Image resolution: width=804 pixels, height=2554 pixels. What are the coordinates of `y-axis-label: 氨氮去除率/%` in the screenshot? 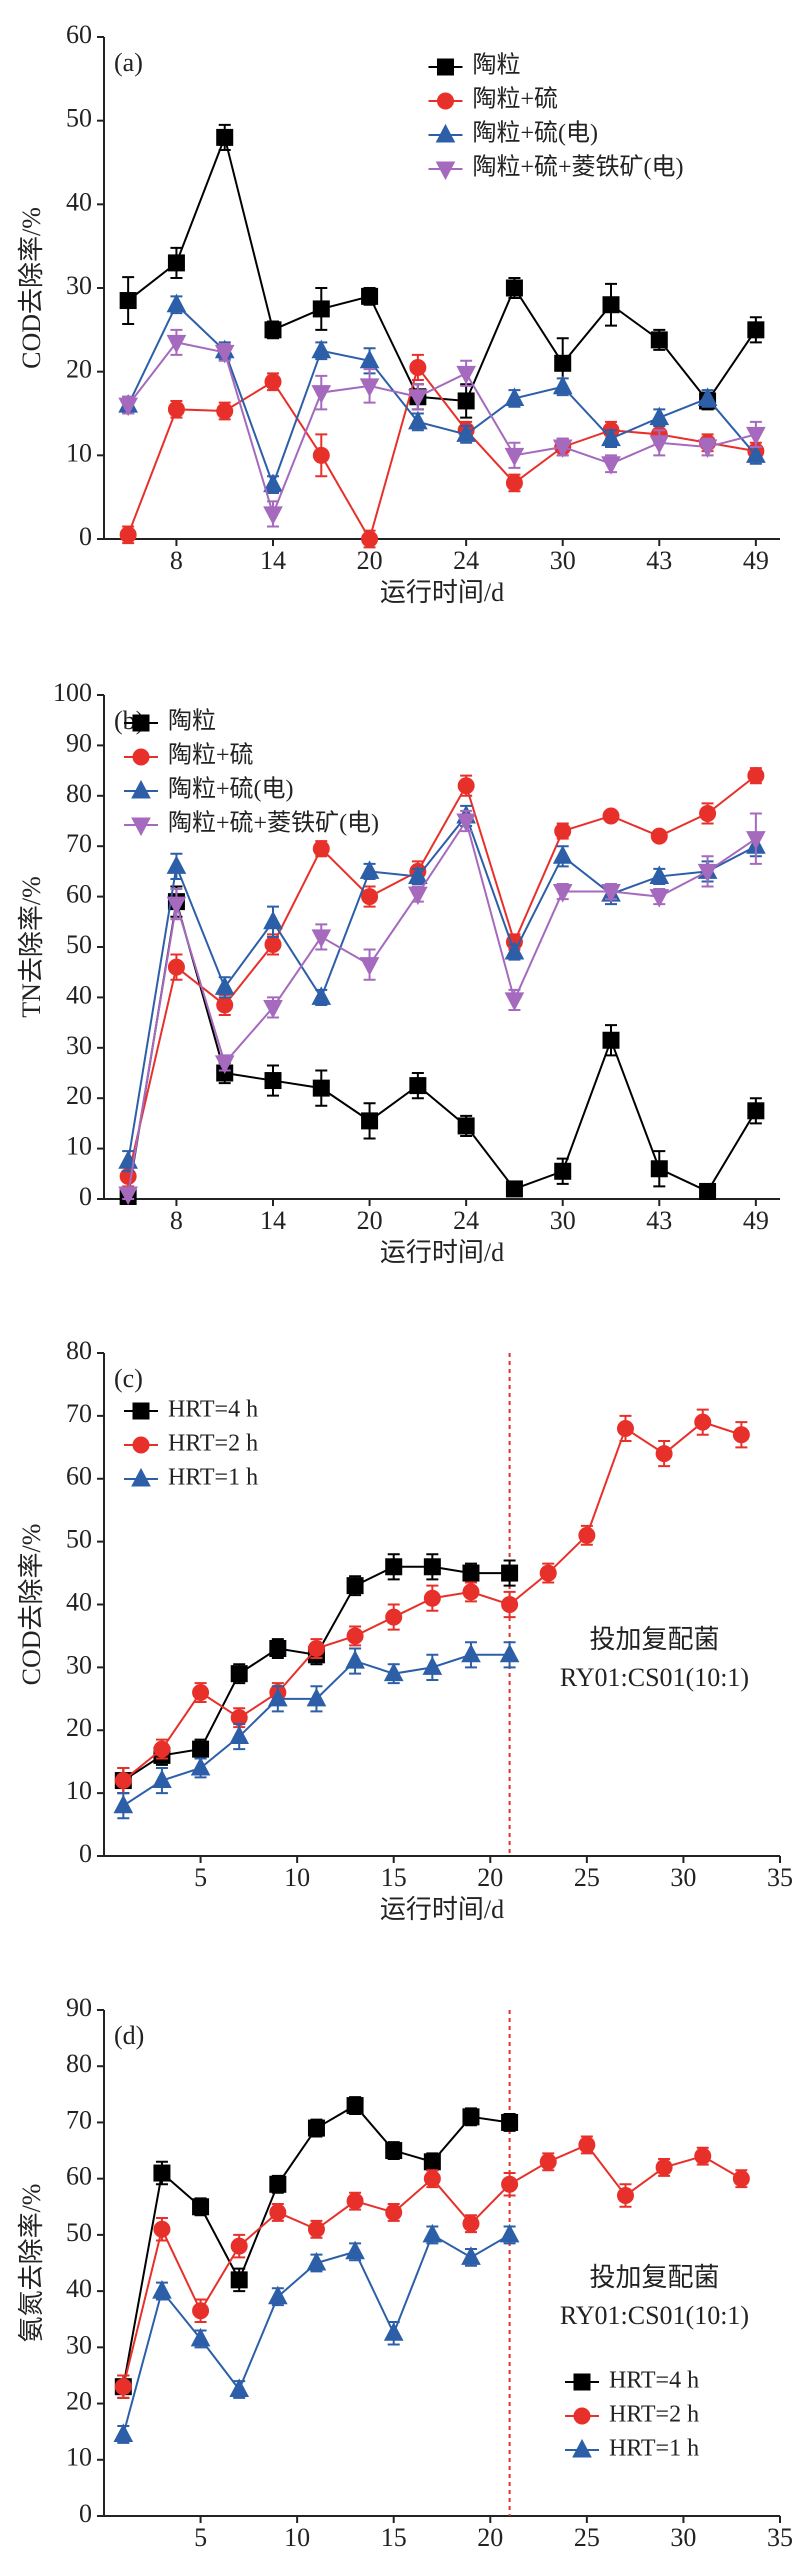 It's located at (31, 2263).